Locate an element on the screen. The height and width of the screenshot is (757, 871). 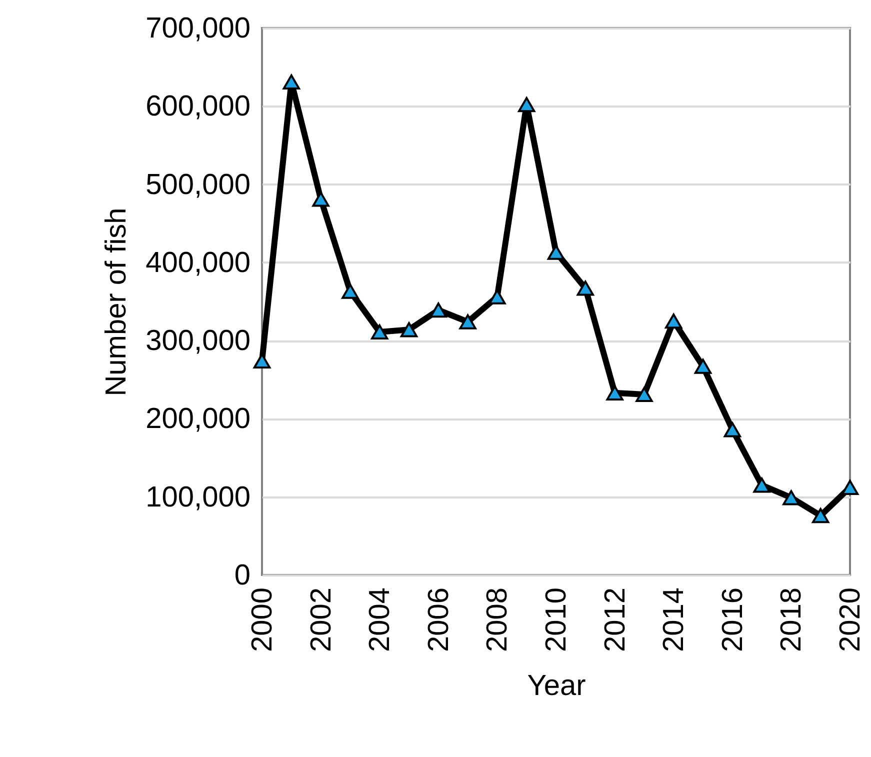
y-tick-label: 400,000 is located at coordinates (198, 262).